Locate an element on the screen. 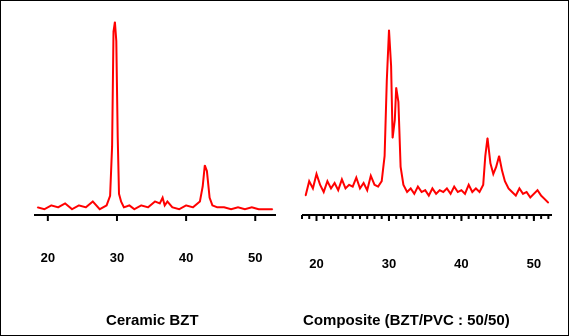 The image size is (569, 336). x-tick-label: 50 is located at coordinates (255, 257).